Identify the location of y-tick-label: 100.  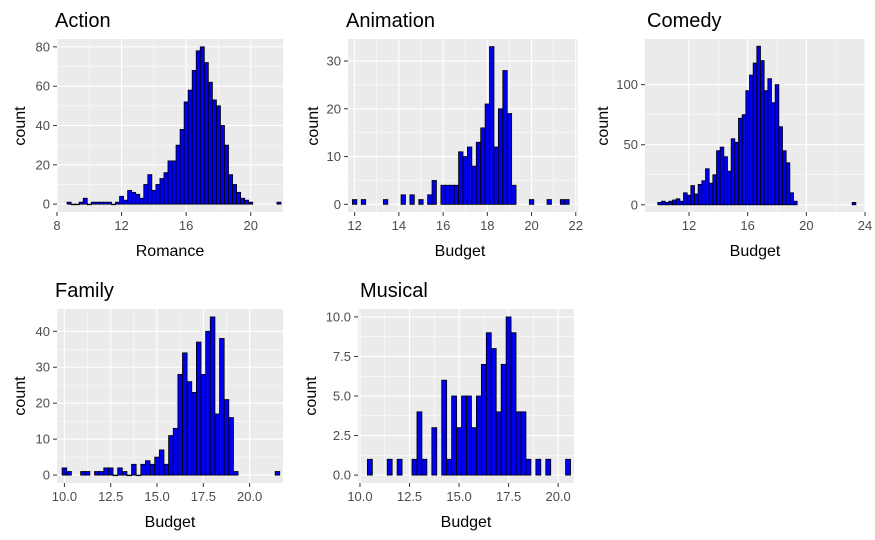
(627, 84).